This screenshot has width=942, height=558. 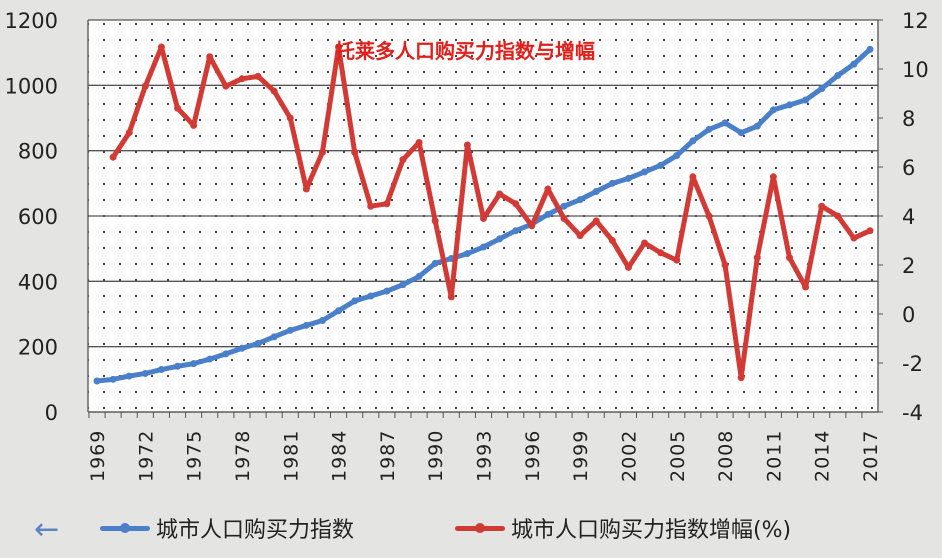 I want to click on legend-label: 城市人口购买力指数, so click(x=255, y=530).